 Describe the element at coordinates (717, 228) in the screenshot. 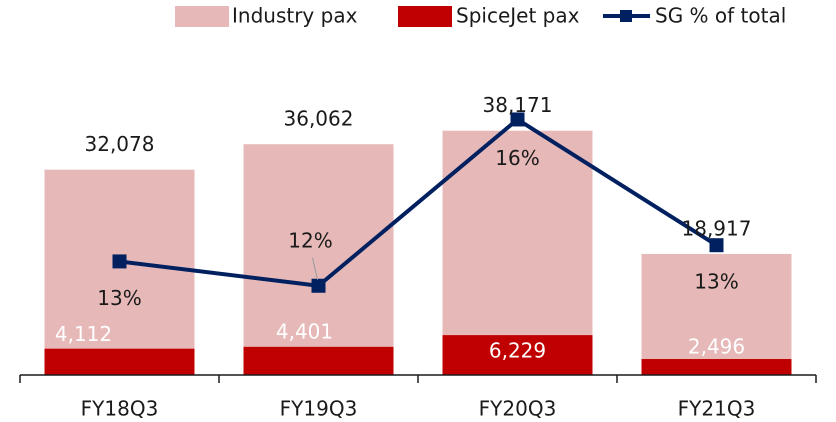

I see `bar-value-label: 18,917` at that location.